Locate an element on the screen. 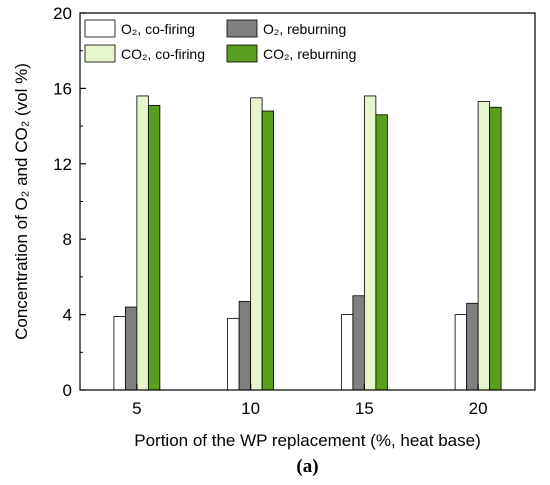 The image size is (550, 485). y-tick-label: 0 is located at coordinates (67, 390).